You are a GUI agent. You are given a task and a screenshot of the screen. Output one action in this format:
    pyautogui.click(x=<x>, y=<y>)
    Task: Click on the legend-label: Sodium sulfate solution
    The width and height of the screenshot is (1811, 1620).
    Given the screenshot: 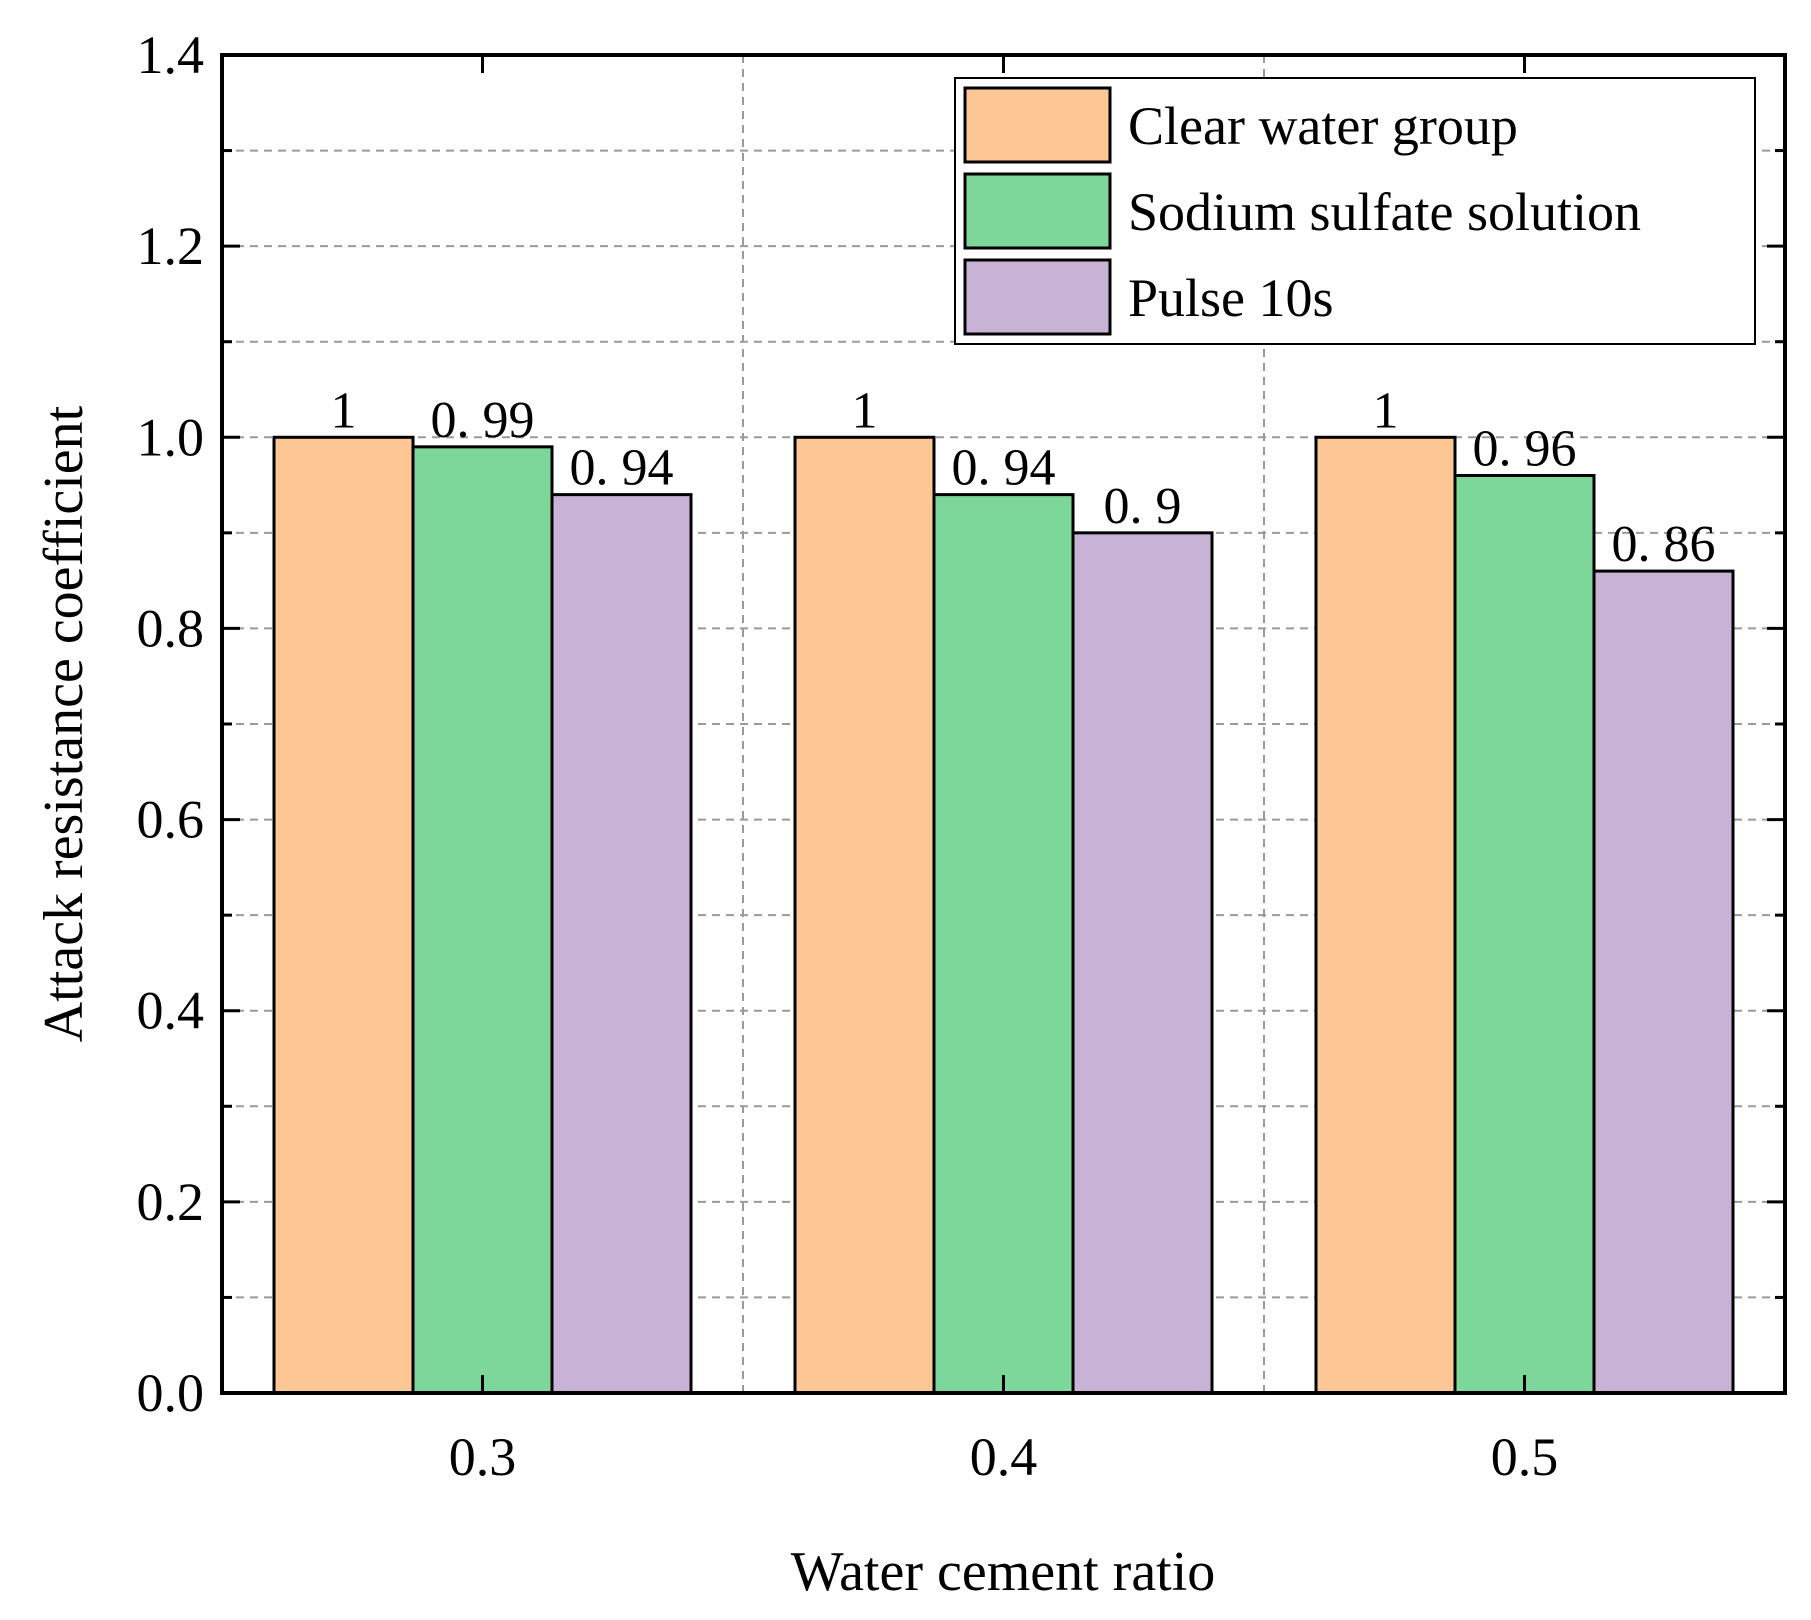 What is the action you would take?
    pyautogui.click(x=1384, y=212)
    